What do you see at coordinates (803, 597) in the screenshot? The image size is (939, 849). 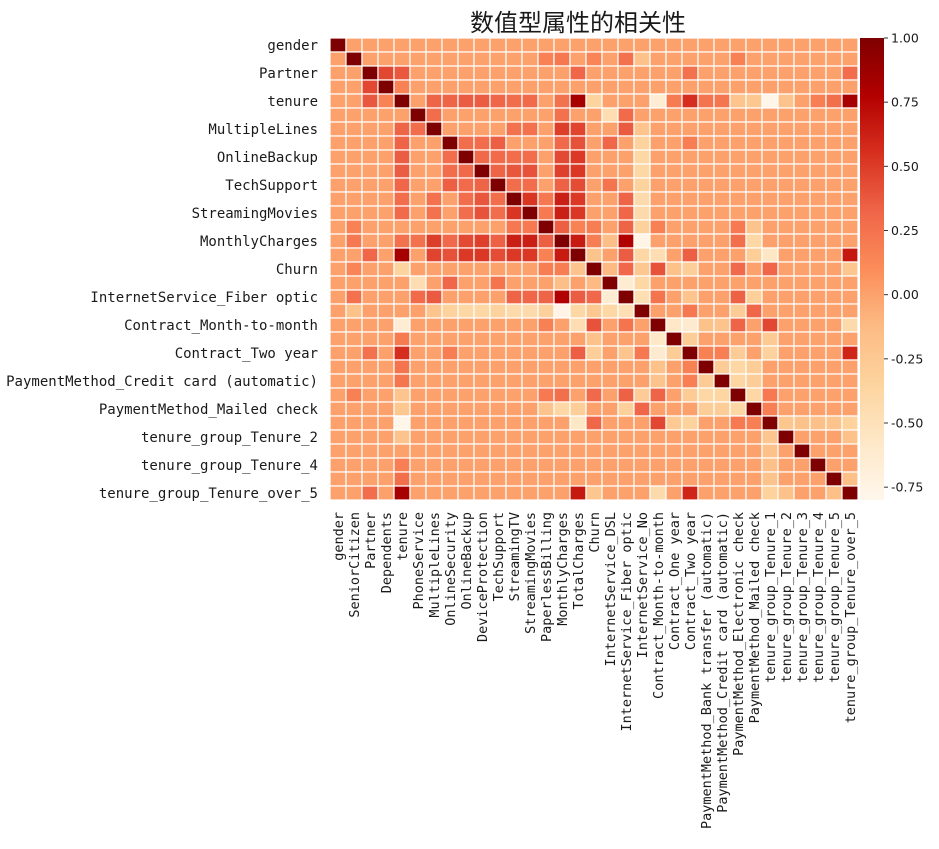 I see `x-tick-label: tenure_group_Tenure_3` at bounding box center [803, 597].